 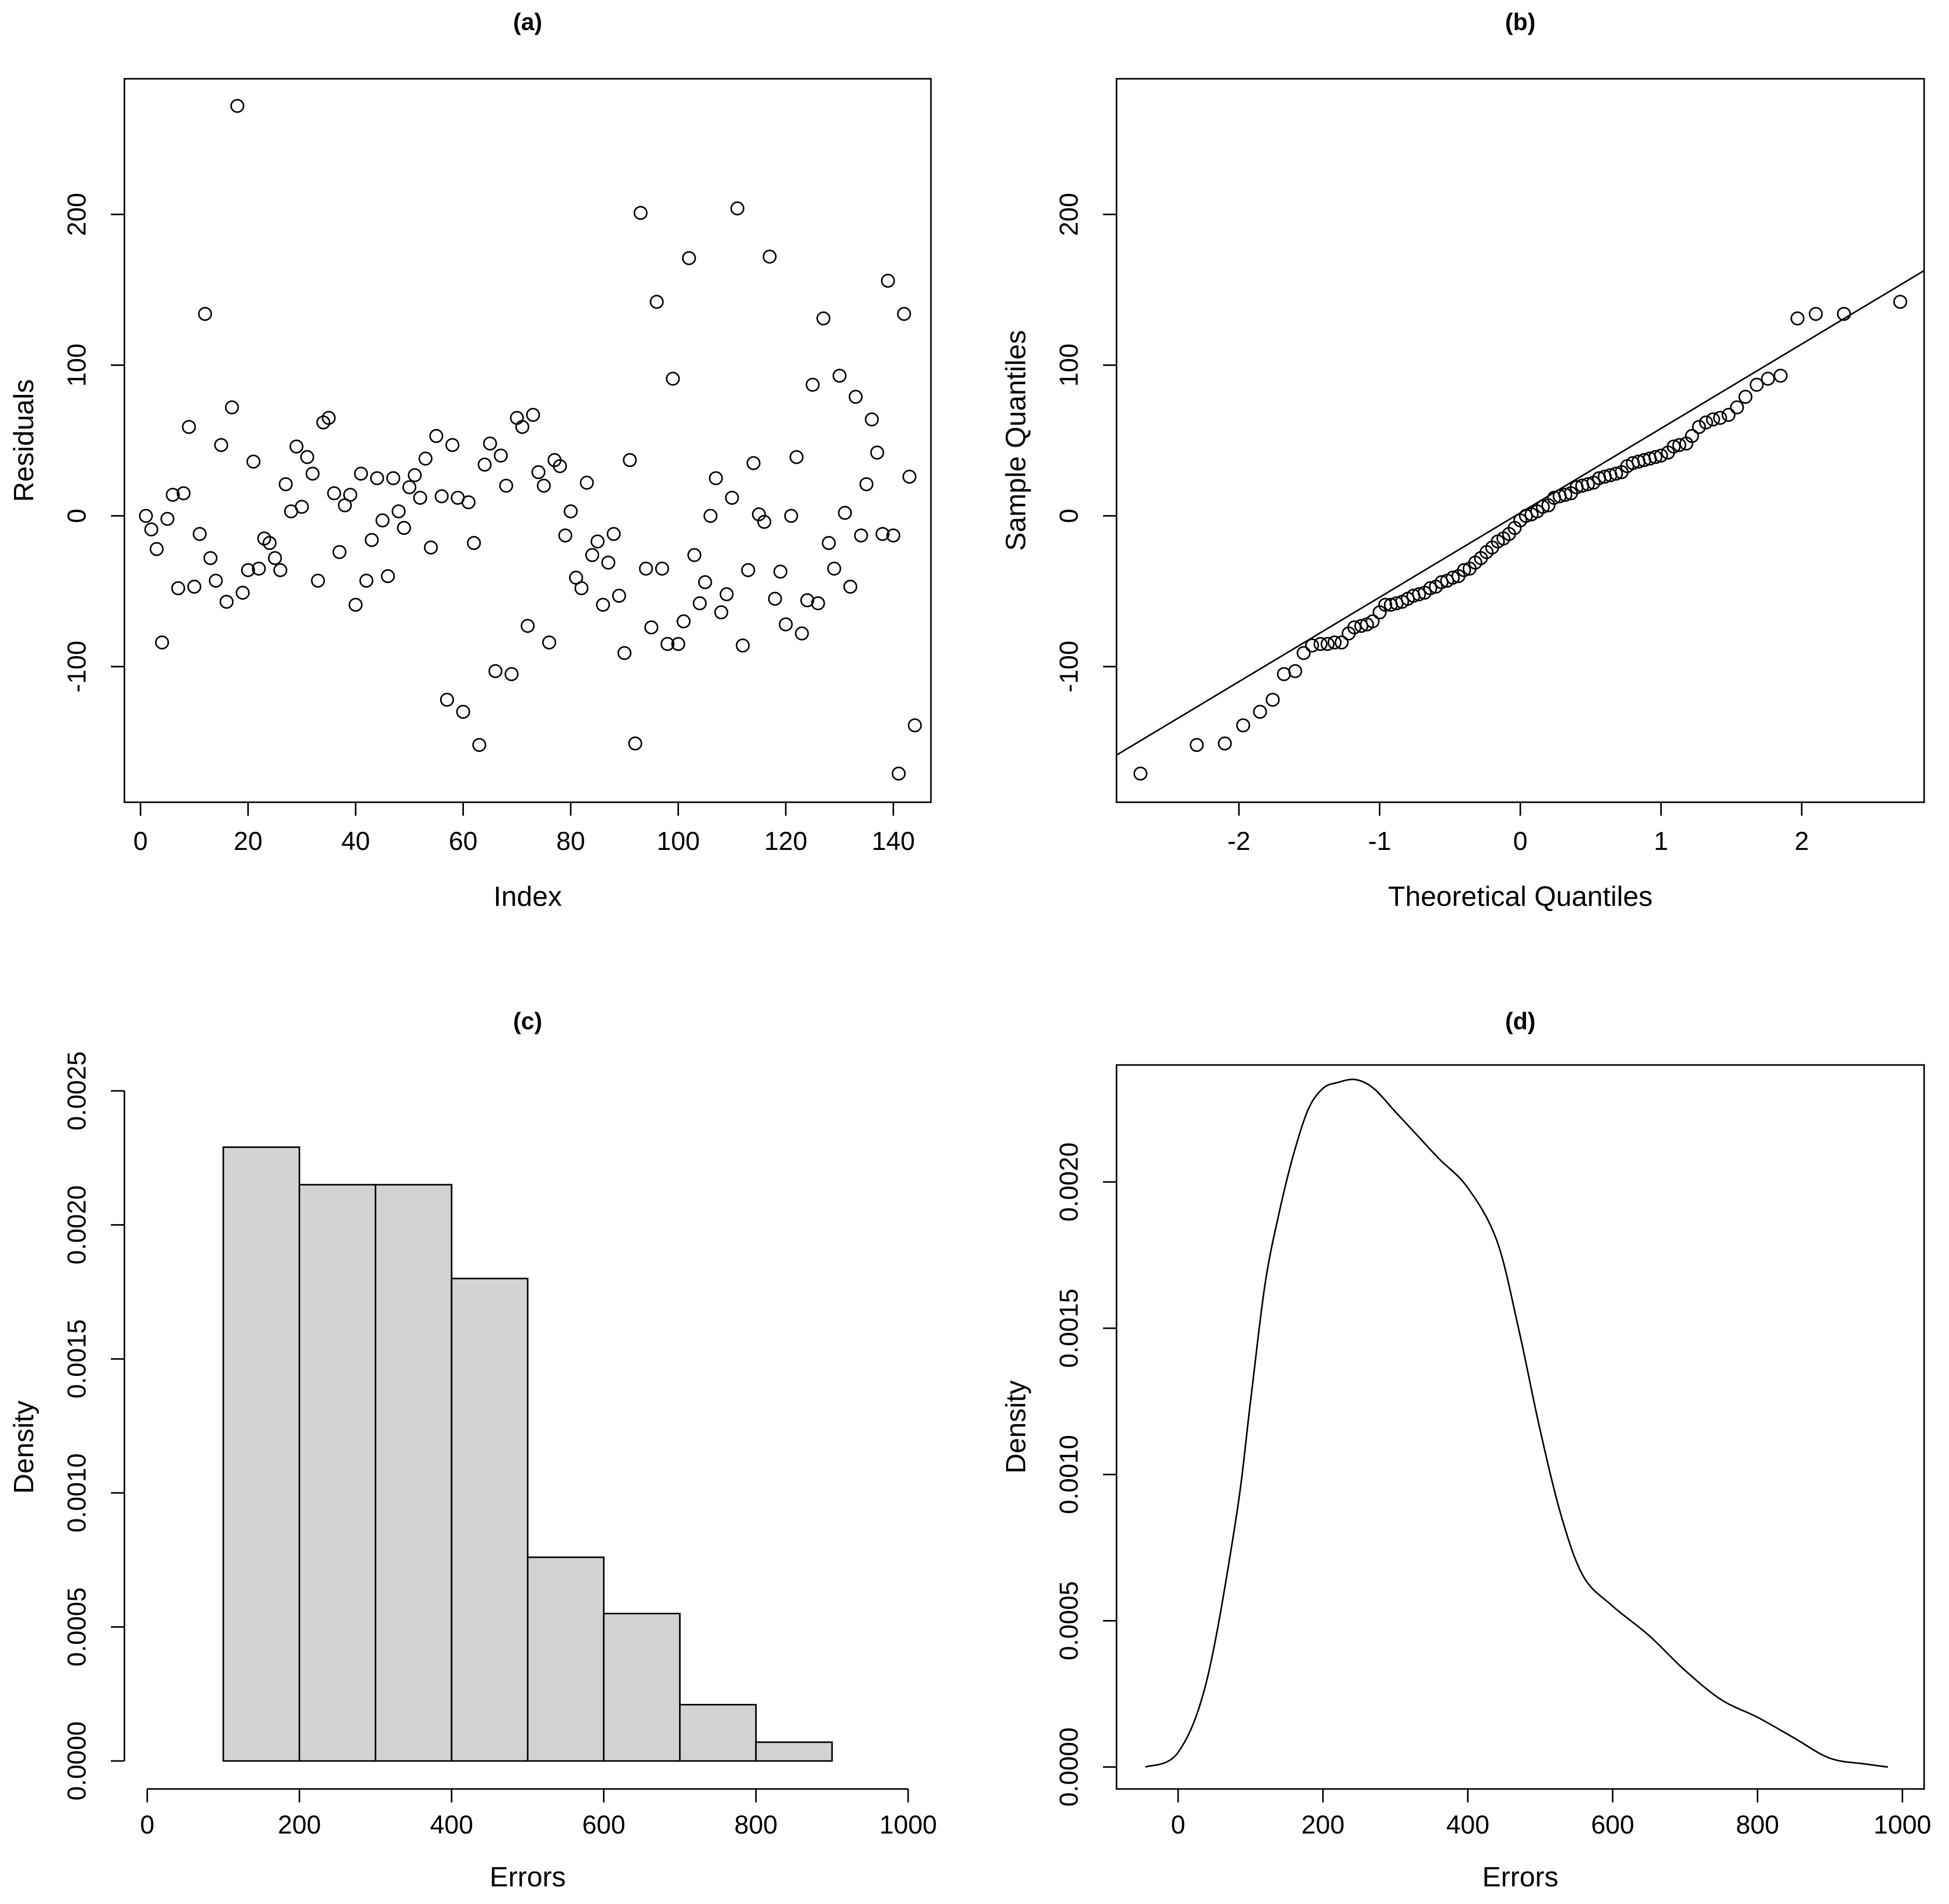 I want to click on x-tick-label: 20, so click(x=248, y=842).